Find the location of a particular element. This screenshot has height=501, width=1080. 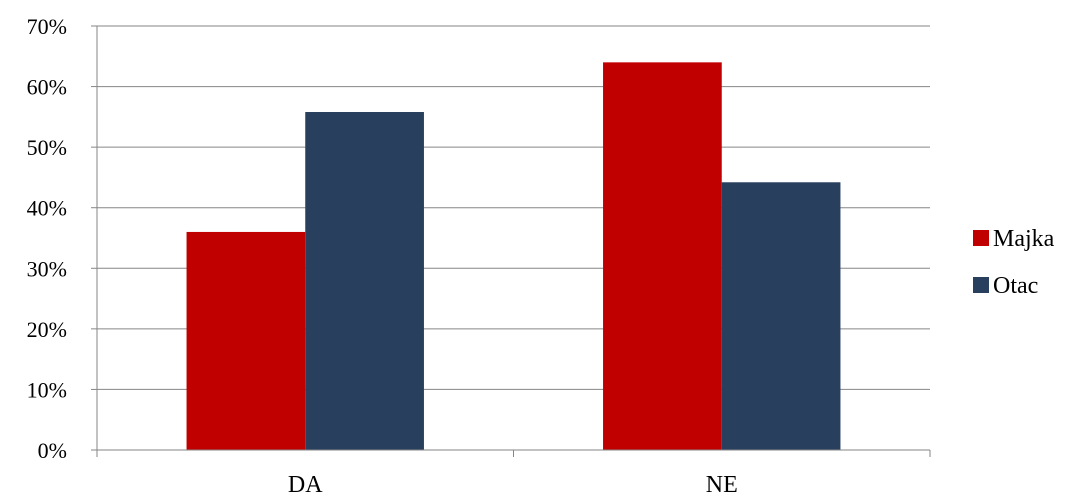

y-tick-label: 50% is located at coordinates (47, 147).